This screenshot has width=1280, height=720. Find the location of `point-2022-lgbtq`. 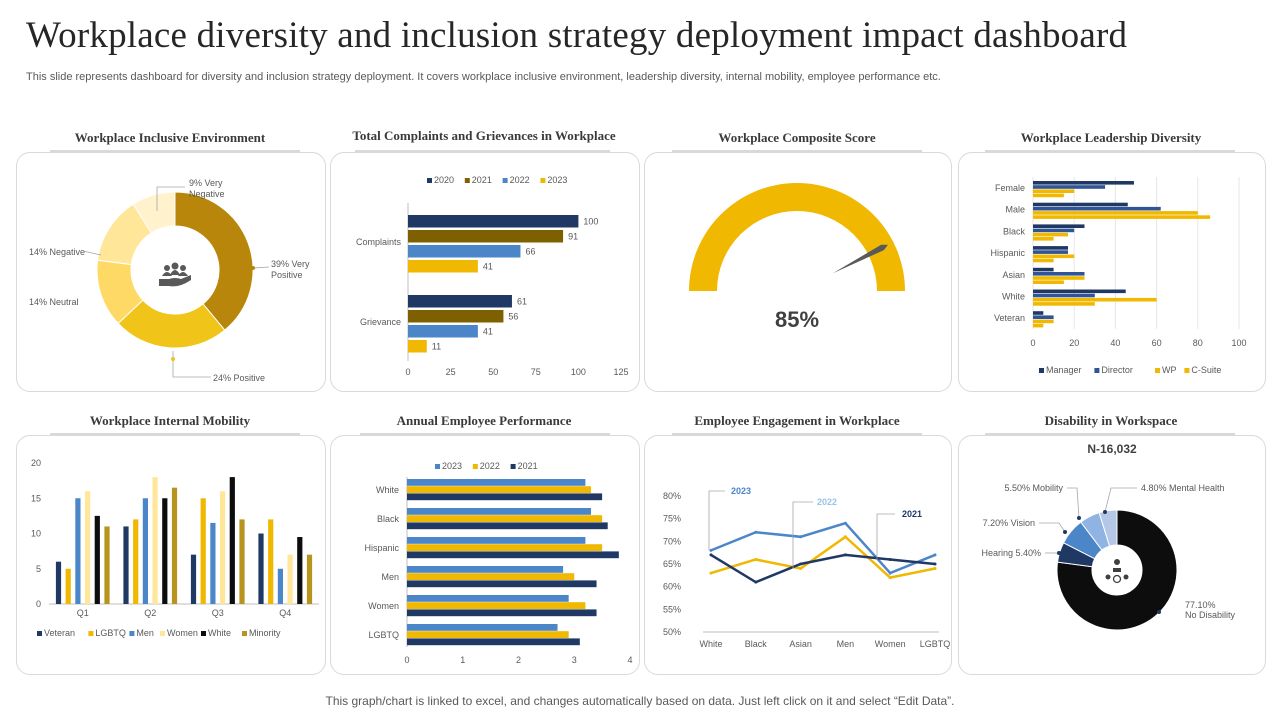

point-2022-lgbtq is located at coordinates (935, 569).